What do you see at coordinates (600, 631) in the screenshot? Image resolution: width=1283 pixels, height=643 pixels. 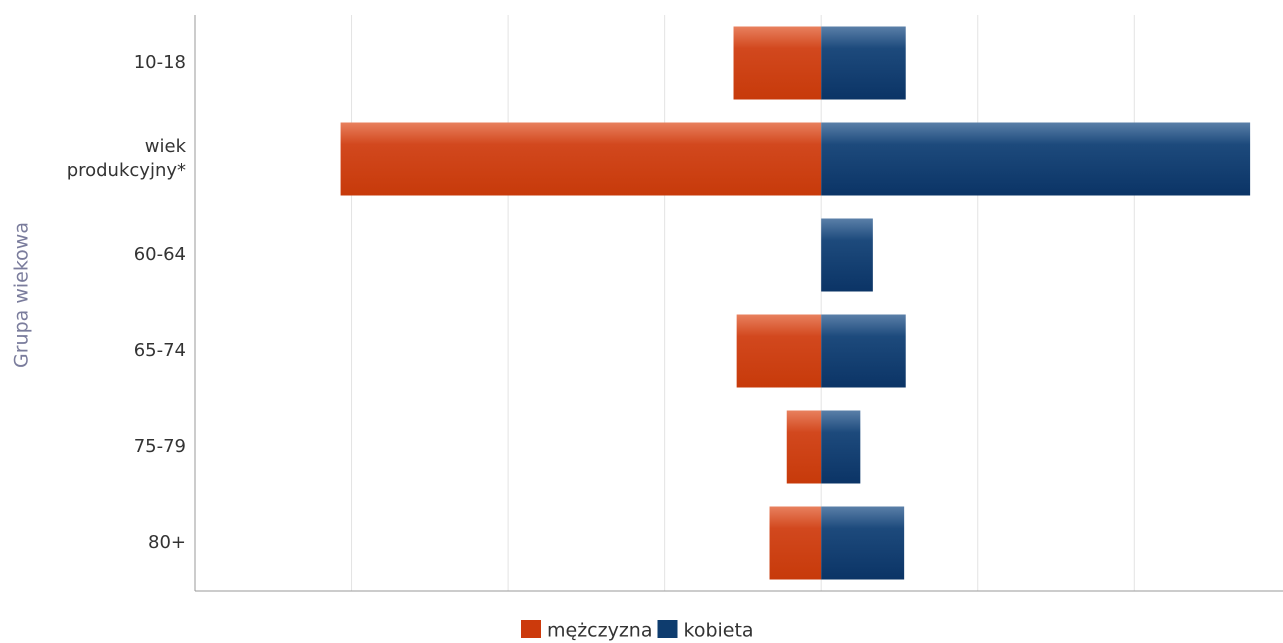 I see `legend-label: mężczyzna` at bounding box center [600, 631].